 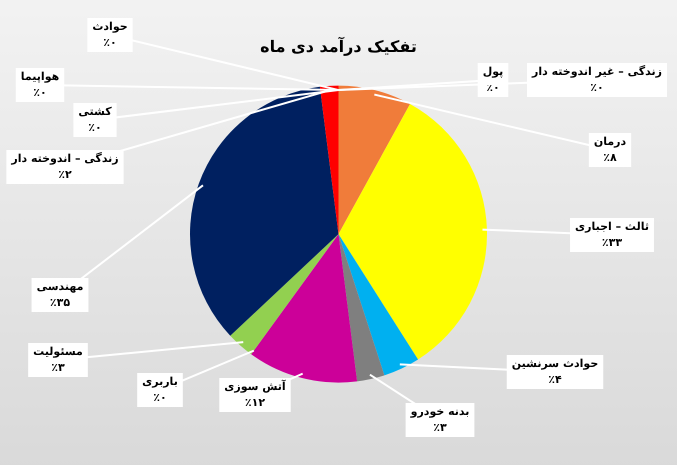 What do you see at coordinates (555, 363) in the screenshot?
I see `slice-label: حوادث سرنشین` at bounding box center [555, 363].